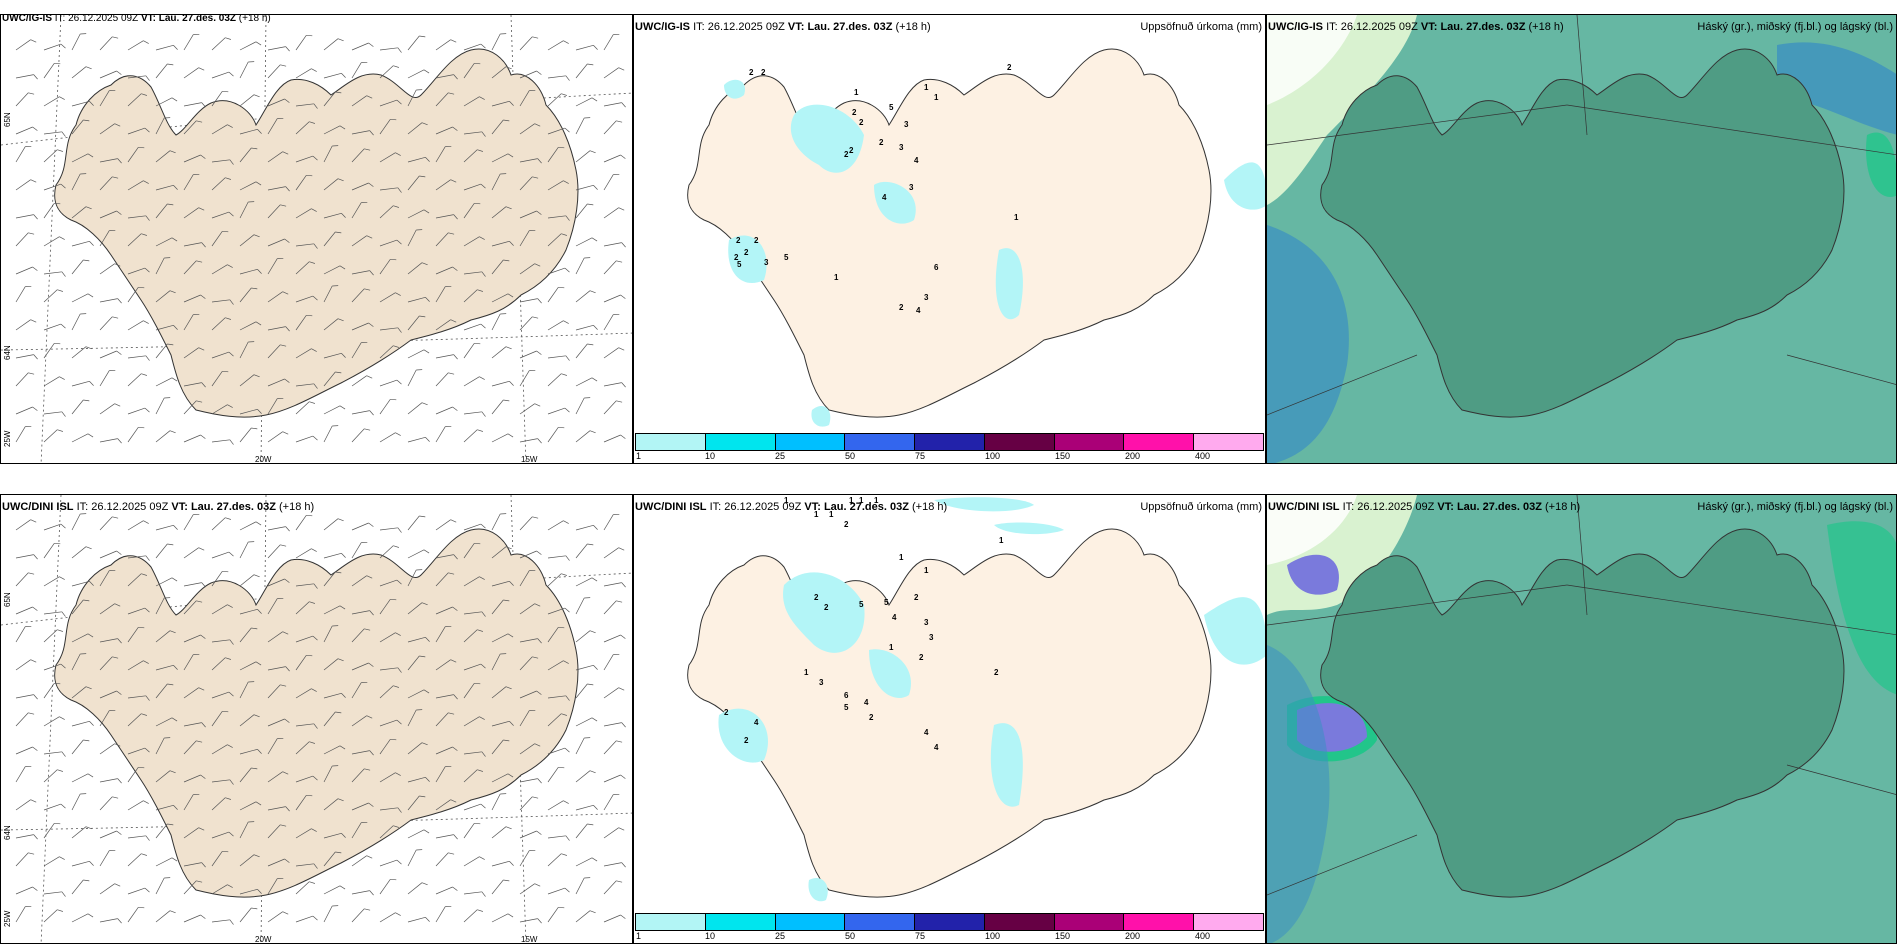 The width and height of the screenshot is (1900, 950). Describe the element at coordinates (786, 257) in the screenshot. I see `precip-value-label: 5` at that location.